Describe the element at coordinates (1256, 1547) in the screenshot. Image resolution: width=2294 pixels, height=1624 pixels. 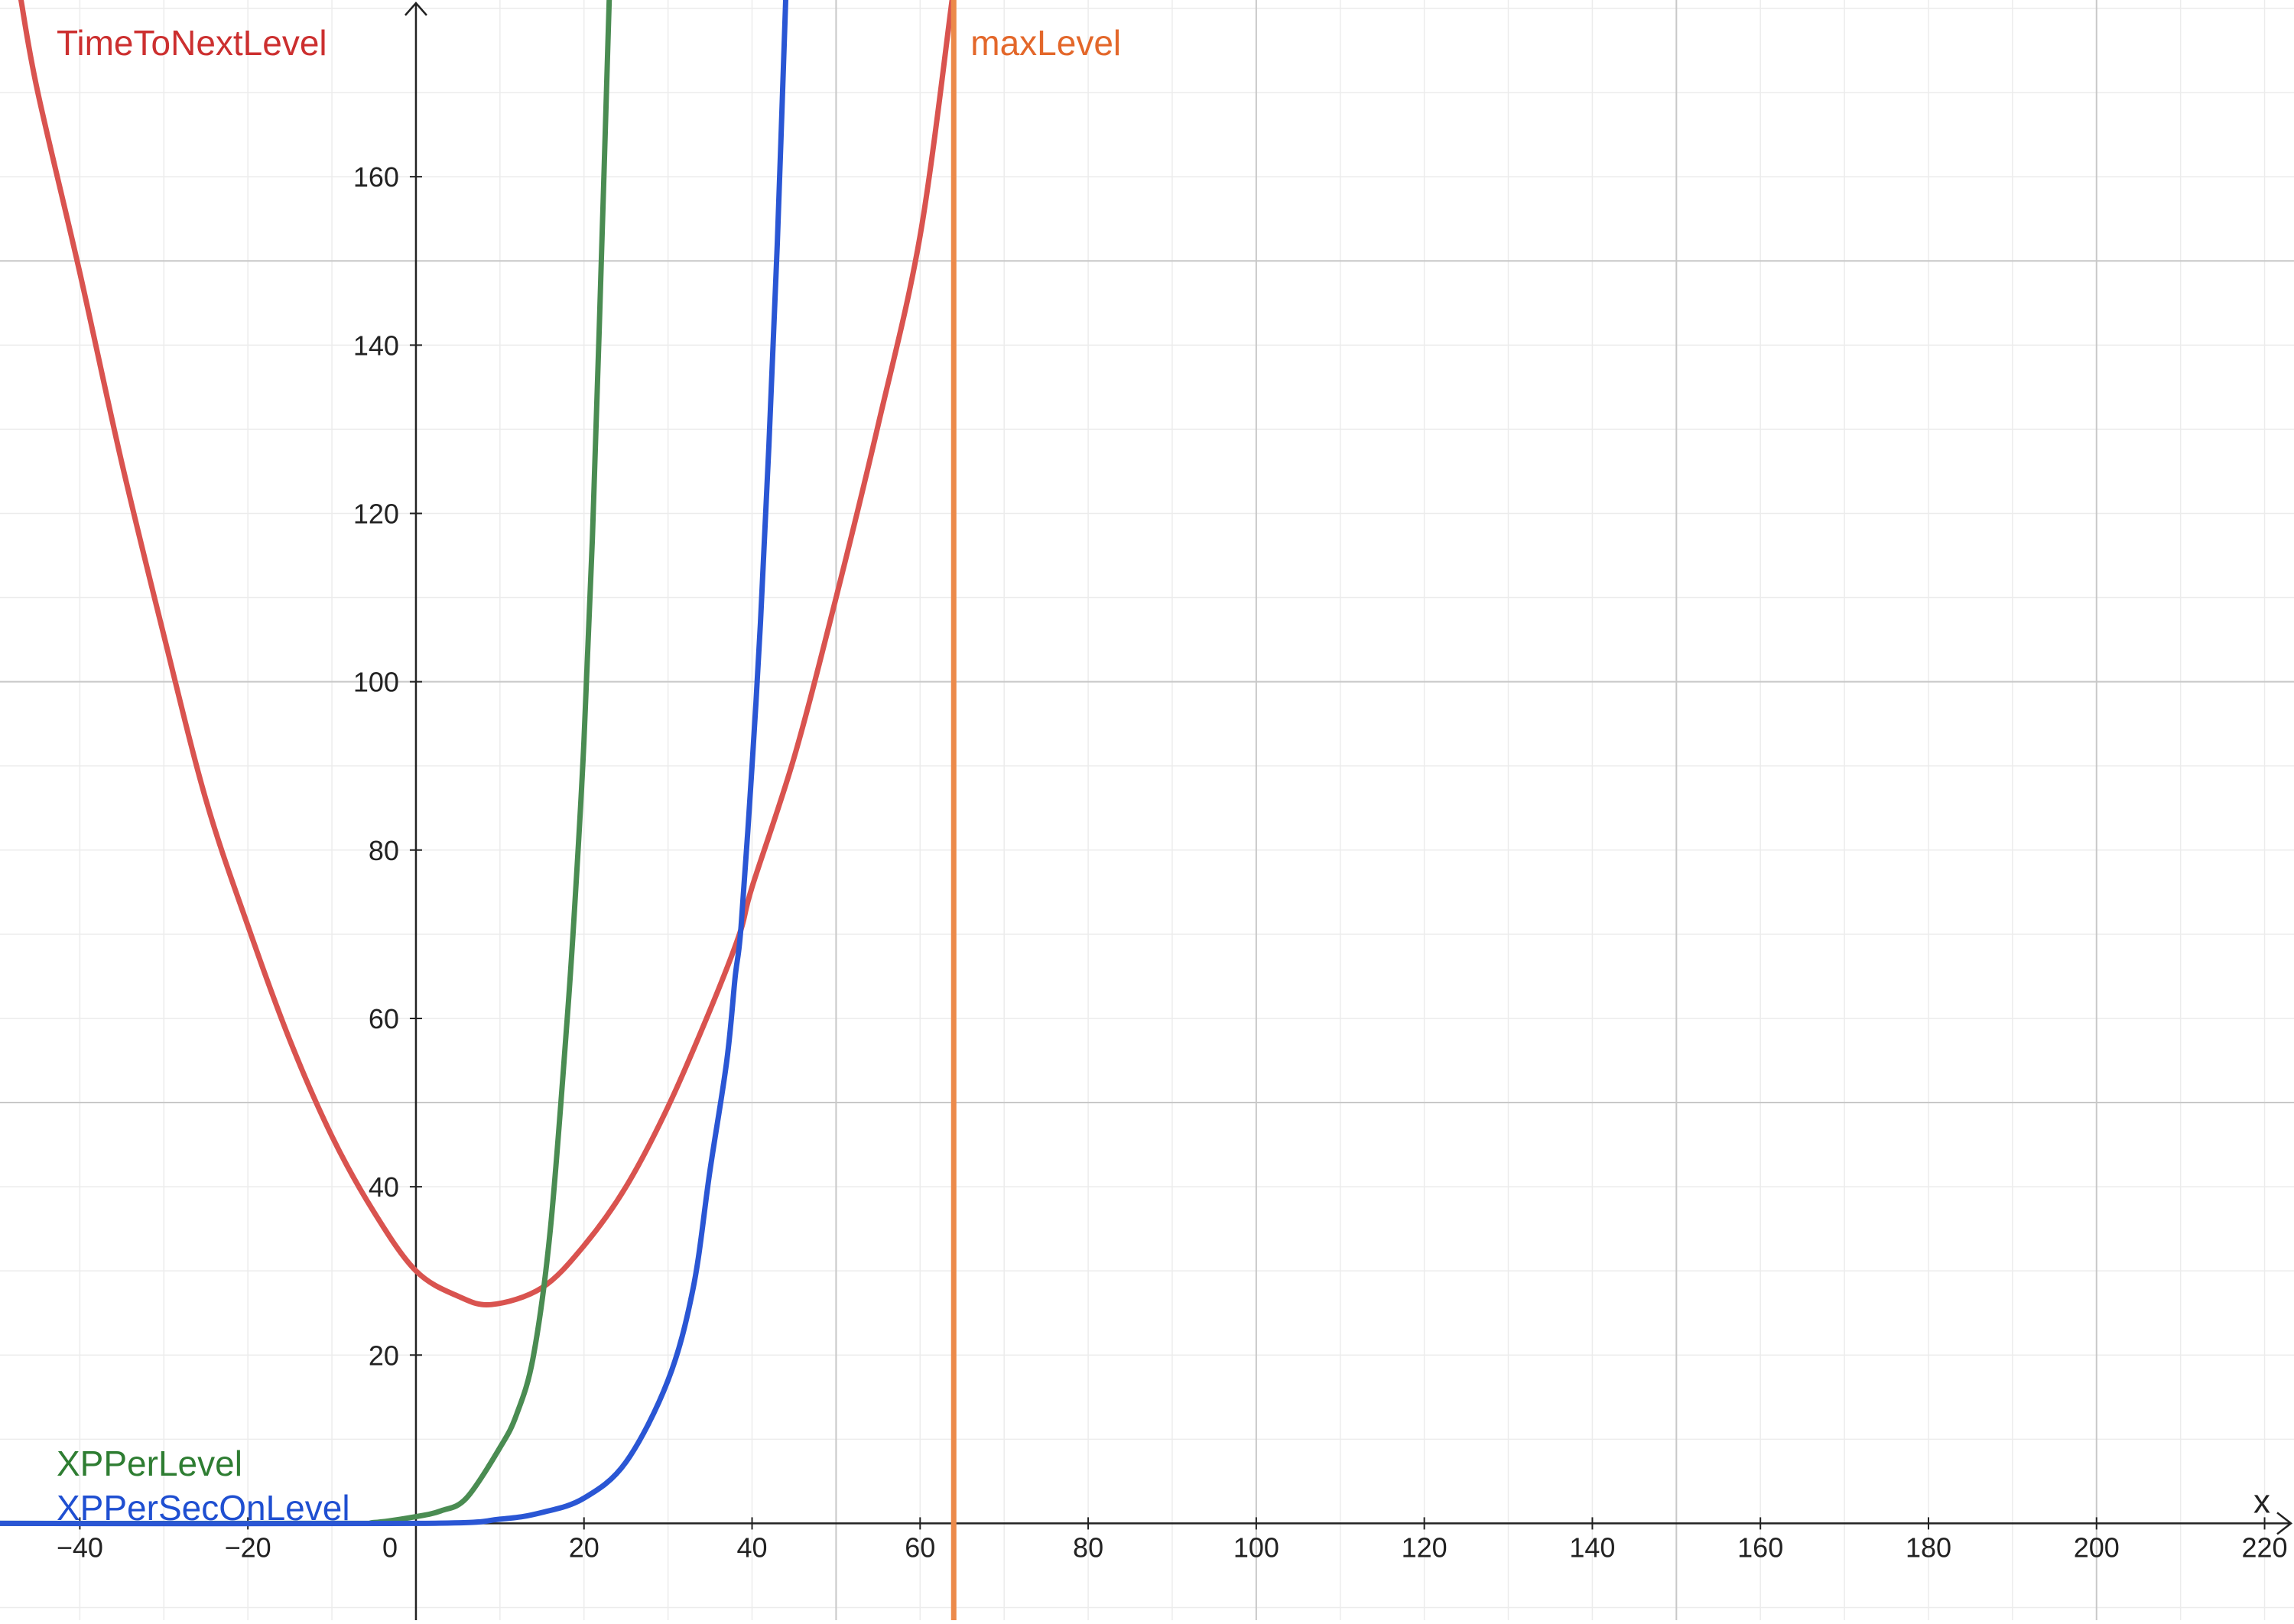
I see `x-tick-label: 100` at that location.